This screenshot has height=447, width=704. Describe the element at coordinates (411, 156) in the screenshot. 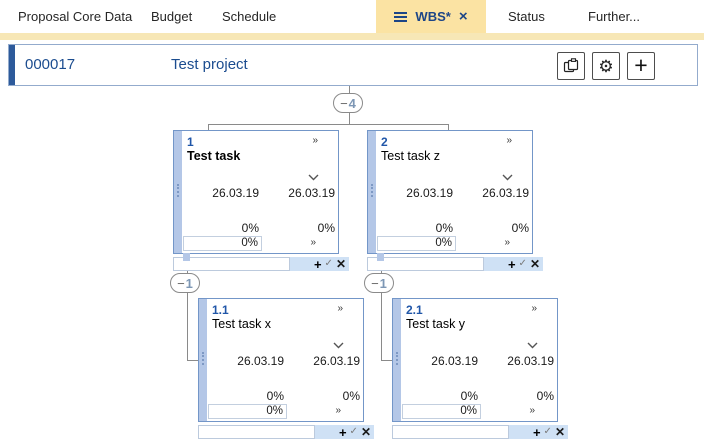

I see `task-title: Test task z` at that location.